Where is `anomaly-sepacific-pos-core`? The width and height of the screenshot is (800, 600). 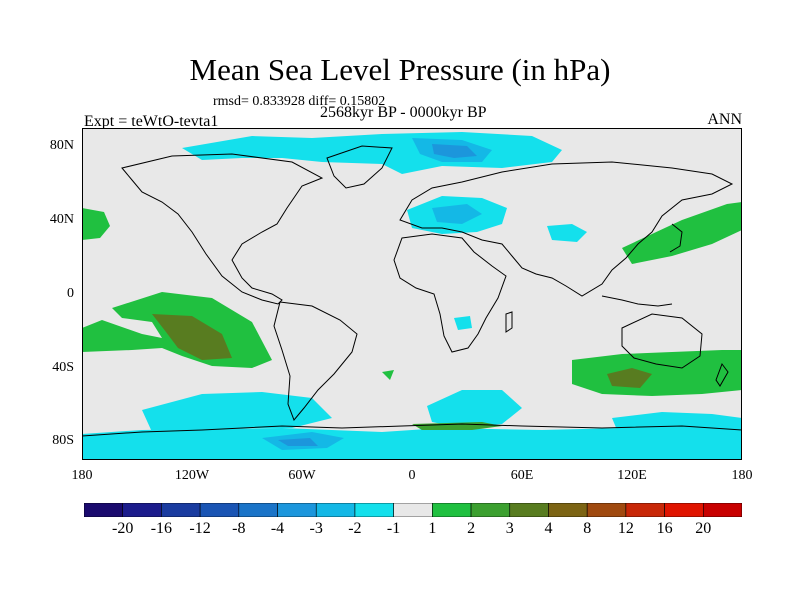
anomaly-sepacific-pos-core is located at coordinates (192, 337).